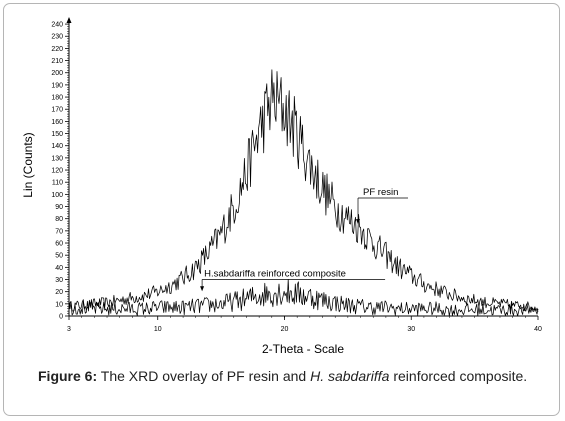 This screenshot has height=421, width=565. I want to click on y-tick-label: 180, so click(57, 98).